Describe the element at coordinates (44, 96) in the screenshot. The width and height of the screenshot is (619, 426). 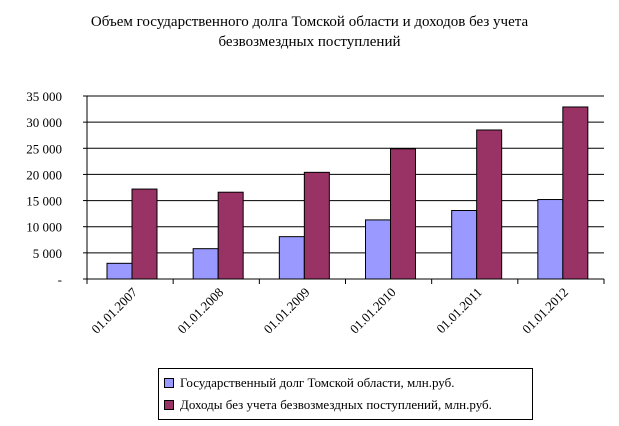
I see `y-tick-label: 35 000` at that location.